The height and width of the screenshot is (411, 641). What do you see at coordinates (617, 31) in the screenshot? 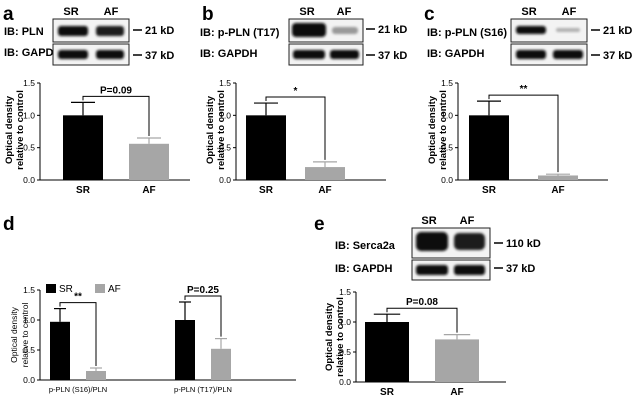
I see `panel-c-kd-1: 21 kD` at bounding box center [617, 31].